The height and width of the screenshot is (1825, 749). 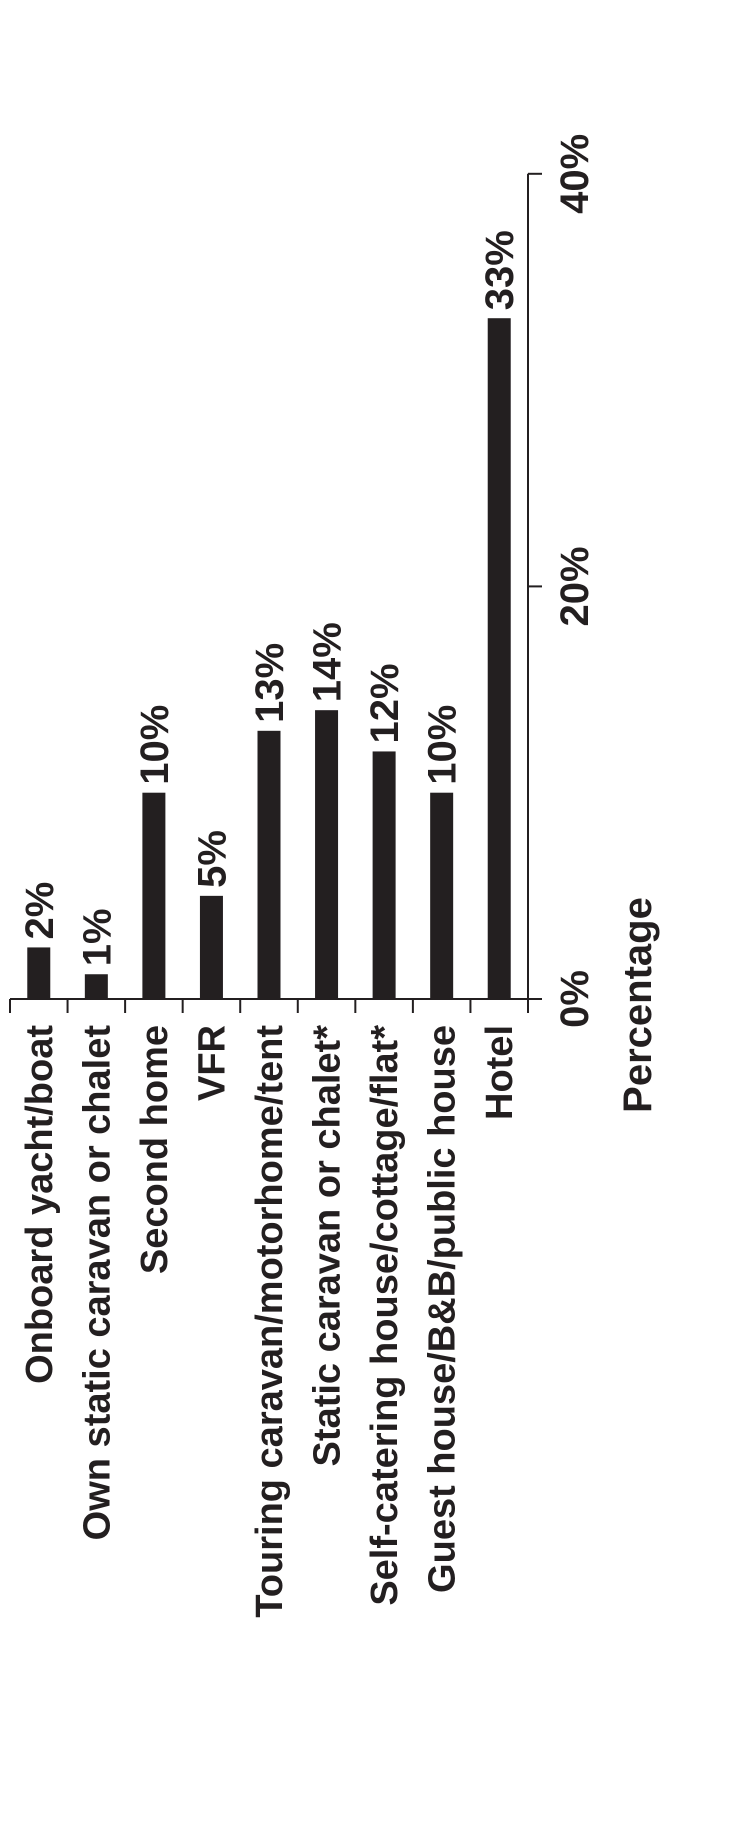 I want to click on y-ticks: 0% 20% 40%, so click(x=562, y=581).